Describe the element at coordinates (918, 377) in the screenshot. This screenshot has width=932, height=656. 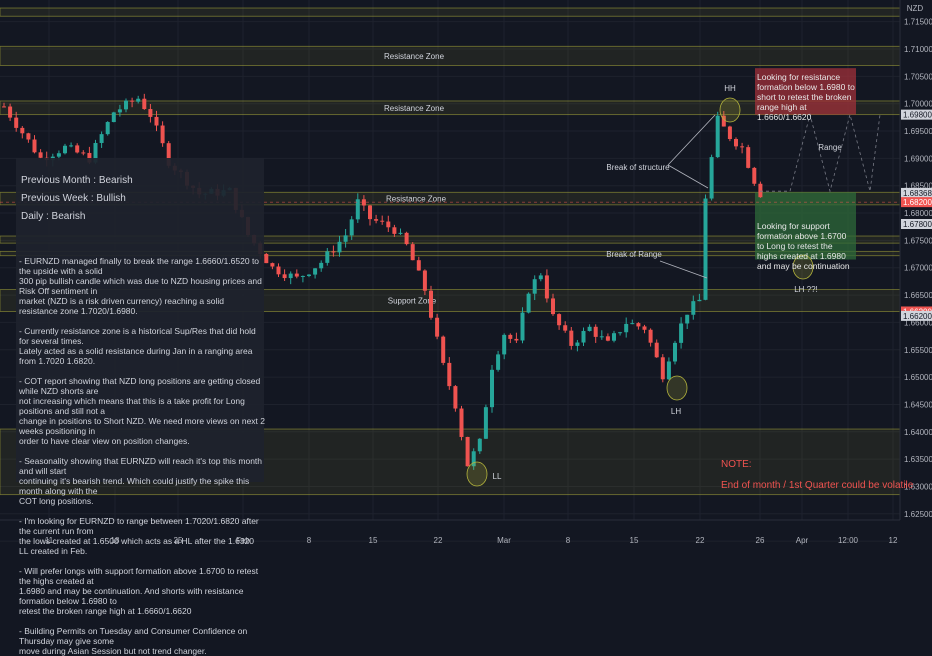
I see `y-tick-label: 1.65000` at that location.